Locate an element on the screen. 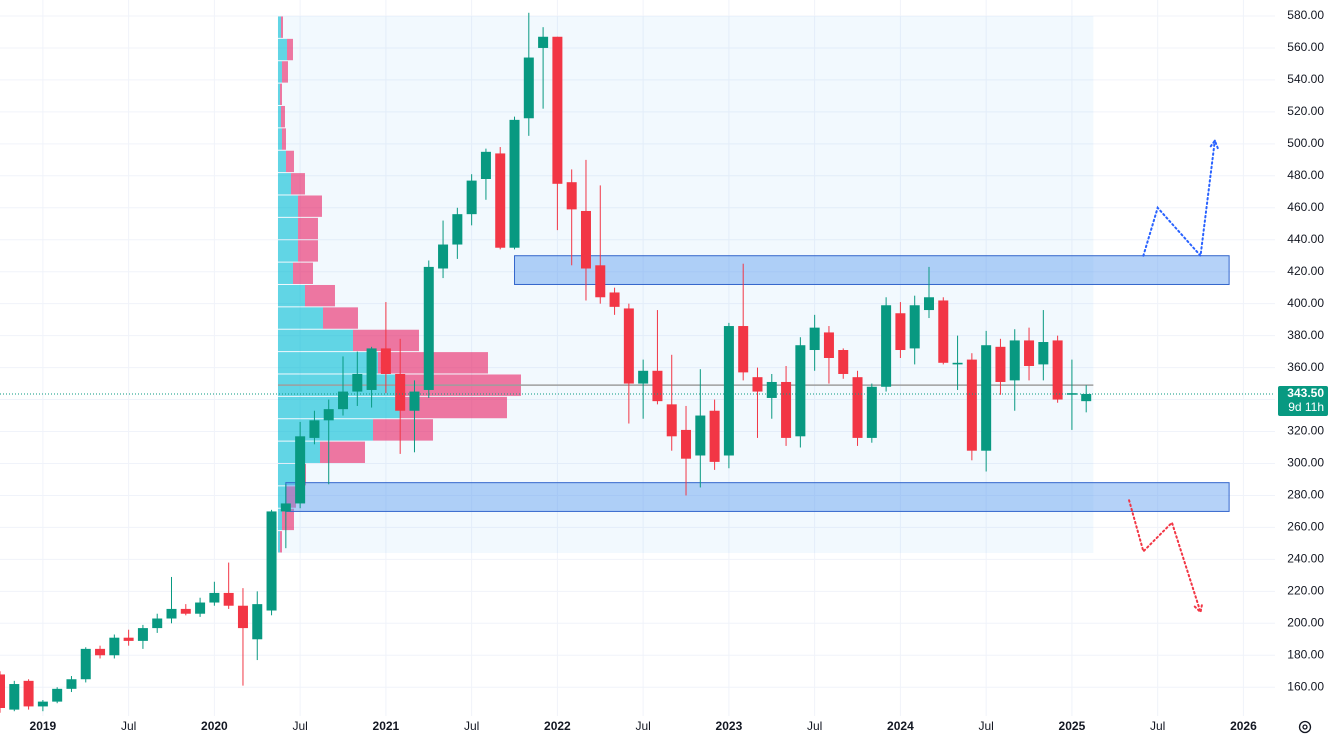 Image resolution: width=1334 pixels, height=737 pixels. y-tick-label: 360.00 is located at coordinates (1305, 367).